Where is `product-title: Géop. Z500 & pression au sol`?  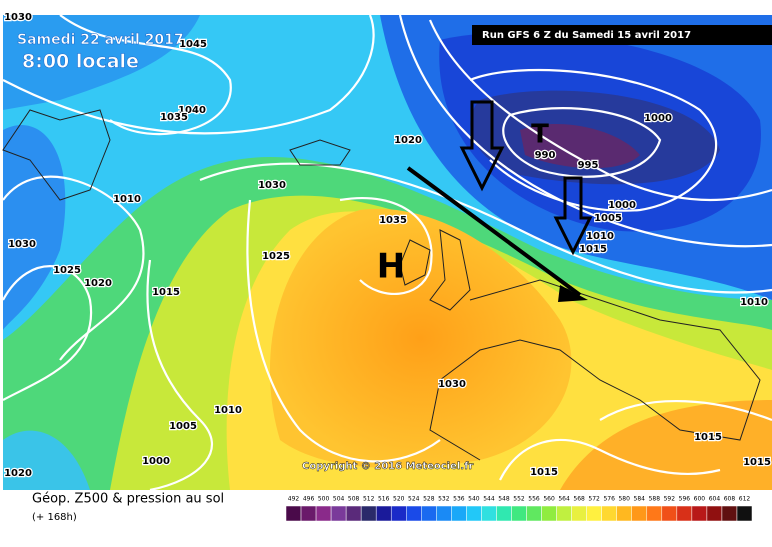 product-title: Géop. Z500 & pression au sol is located at coordinates (128, 499).